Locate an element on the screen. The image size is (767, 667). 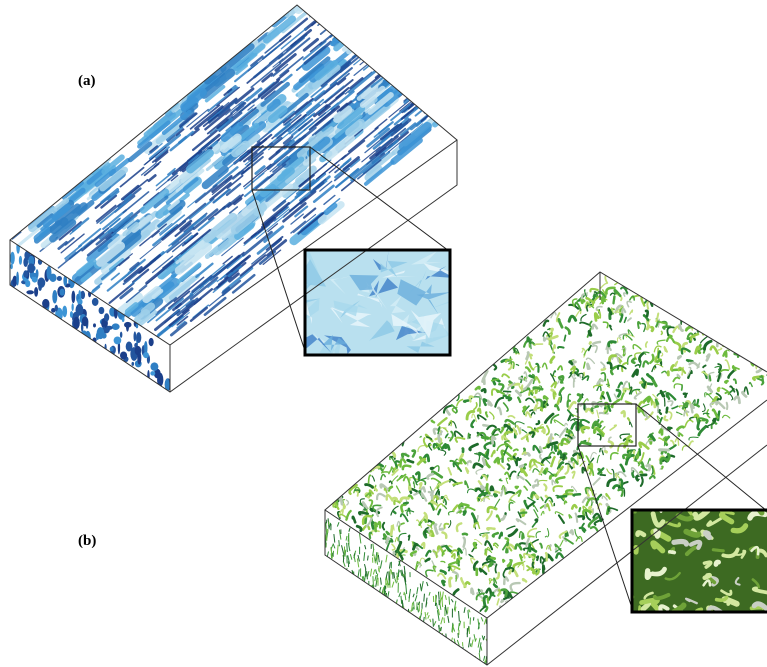
inset-a-content is located at coordinates (377, 302).